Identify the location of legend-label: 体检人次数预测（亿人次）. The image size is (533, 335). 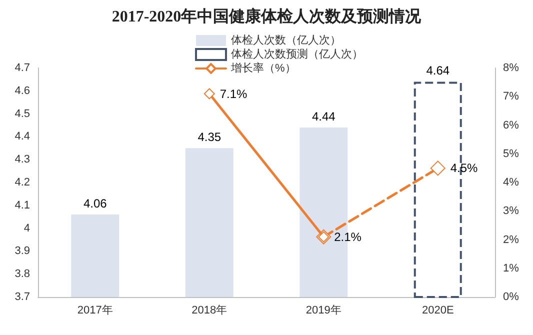
(297, 54).